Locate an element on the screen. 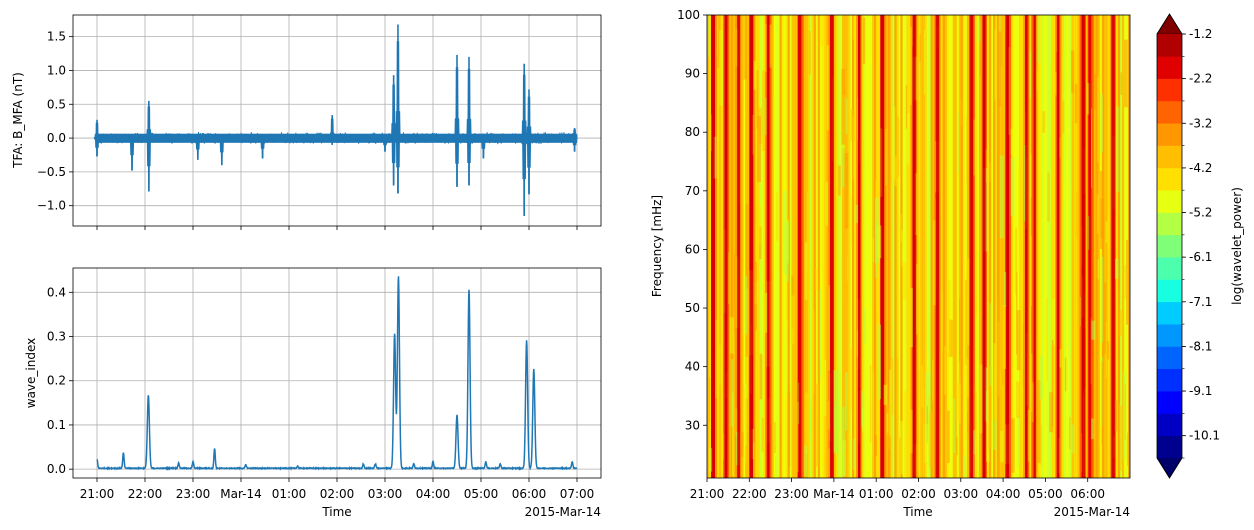  x-tick-label: Mar-14 is located at coordinates (240, 494).